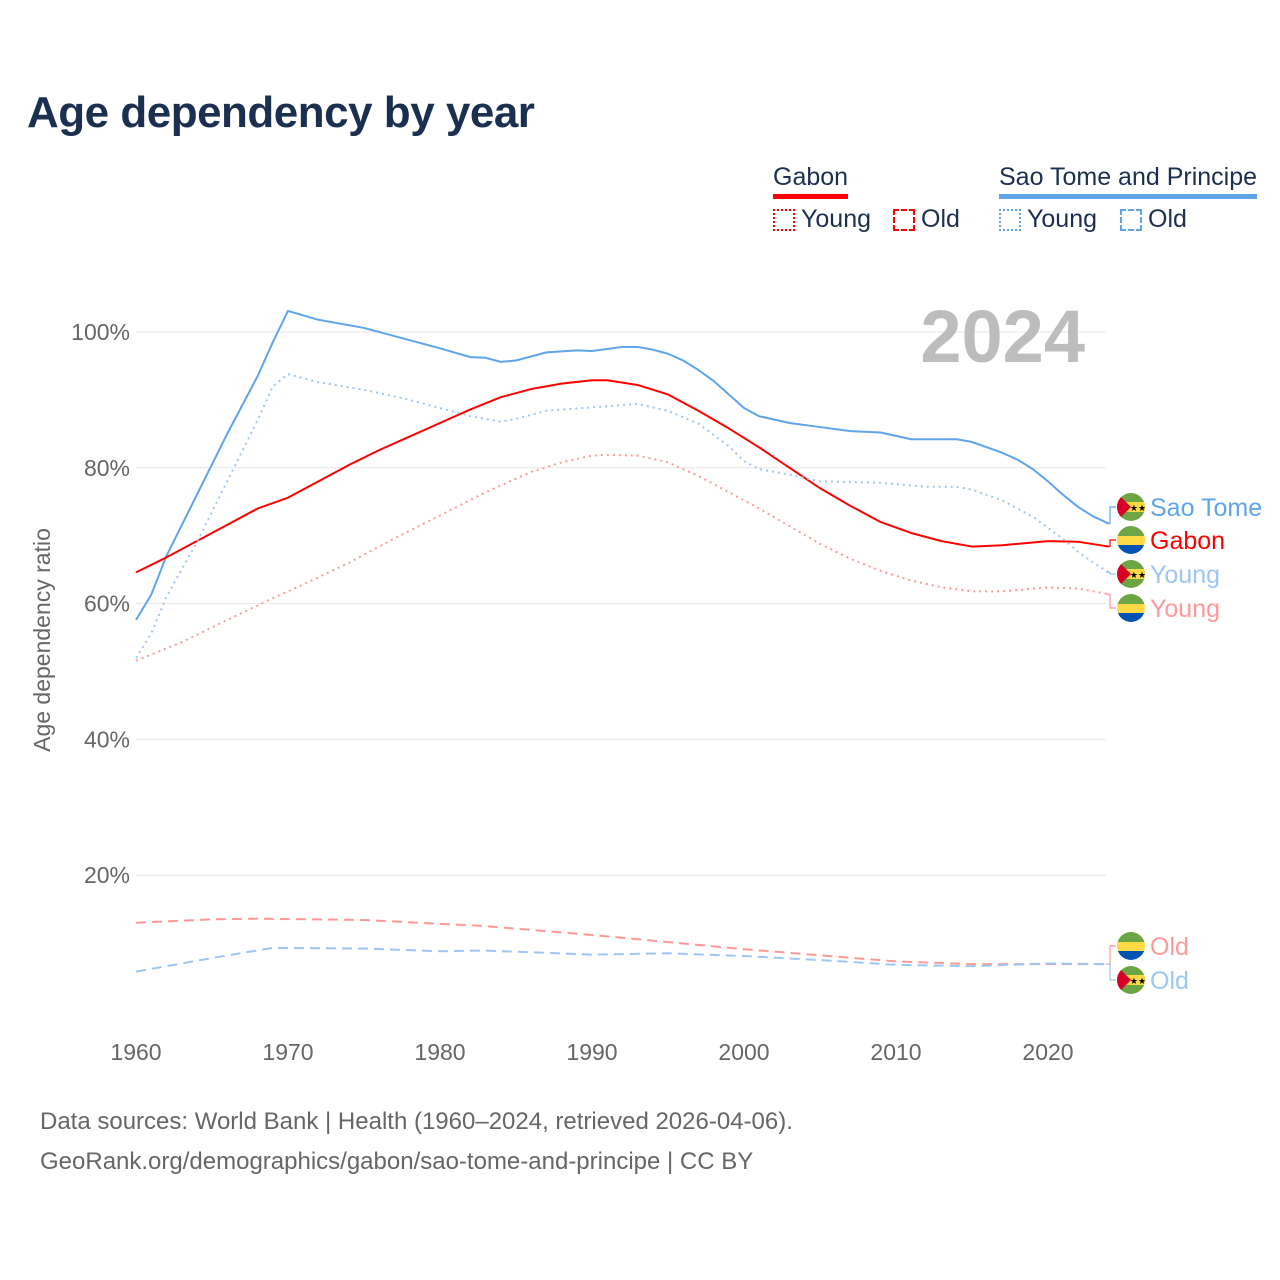 The width and height of the screenshot is (1280, 1280). What do you see at coordinates (107, 875) in the screenshot?
I see `y-tick-label: 20%` at bounding box center [107, 875].